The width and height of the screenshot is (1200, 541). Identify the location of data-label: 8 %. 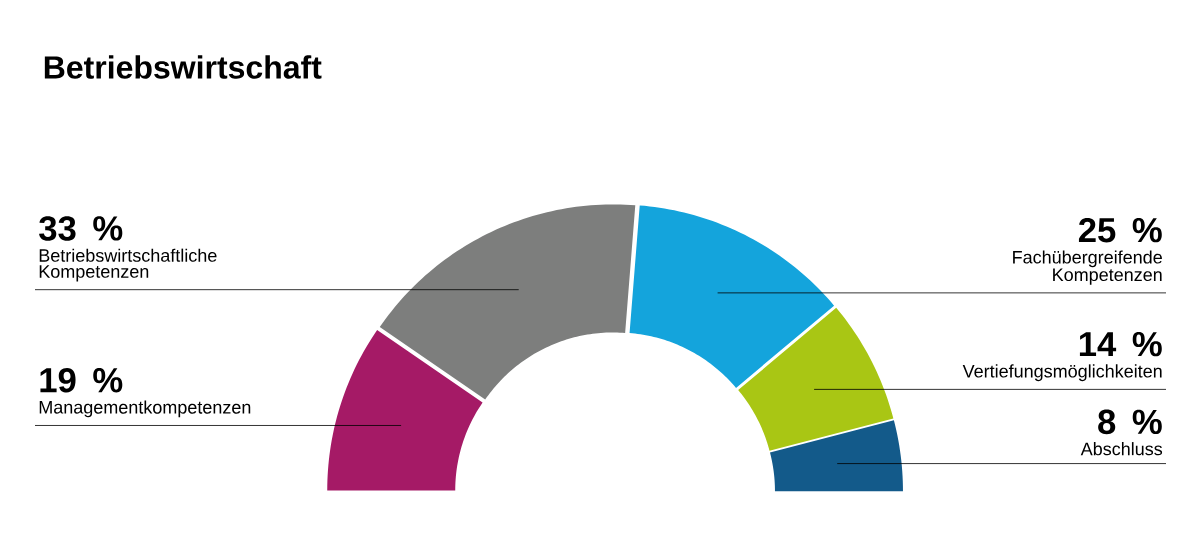
(1130, 422).